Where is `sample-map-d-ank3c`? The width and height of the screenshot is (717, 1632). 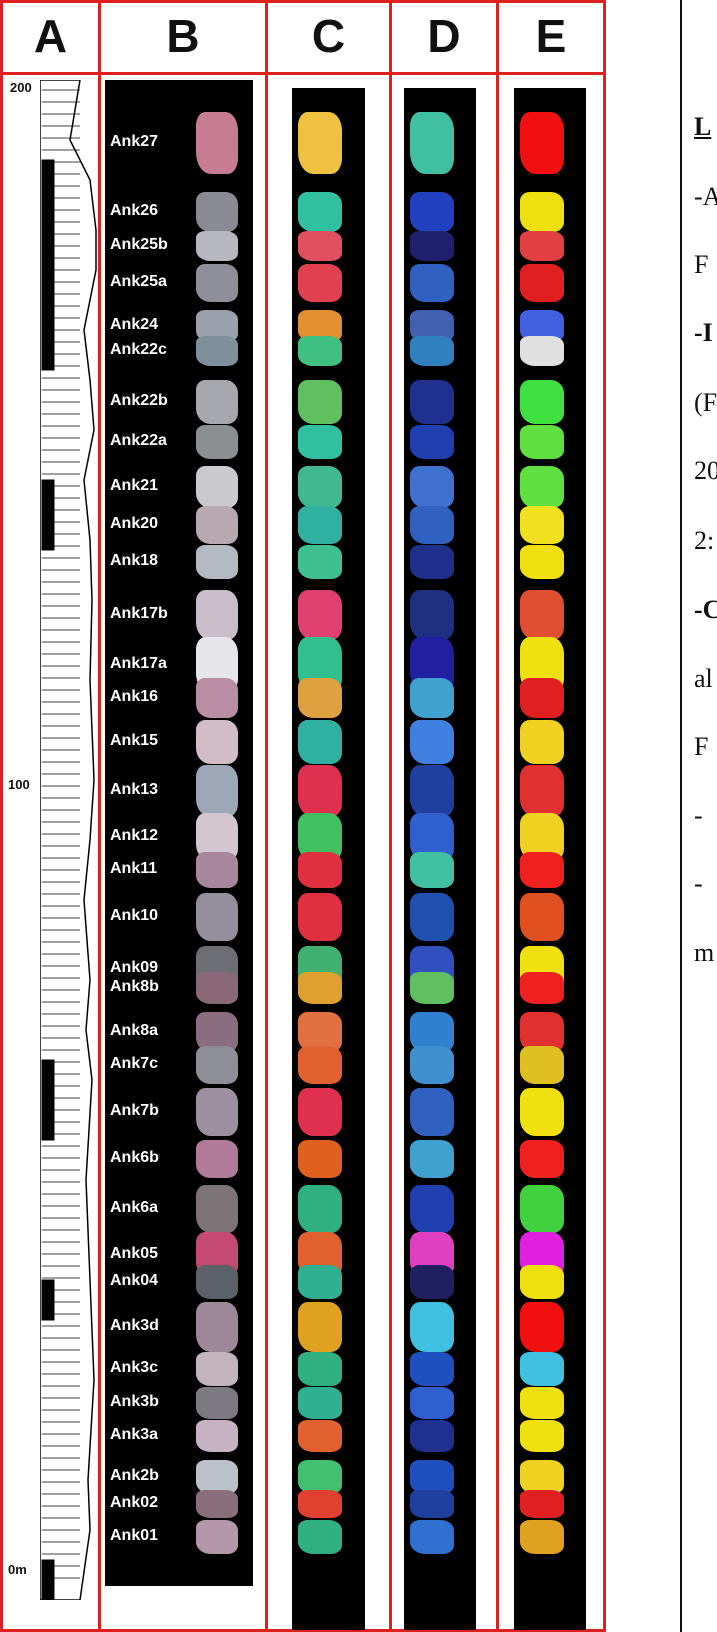 sample-map-d-ank3c is located at coordinates (432, 1369).